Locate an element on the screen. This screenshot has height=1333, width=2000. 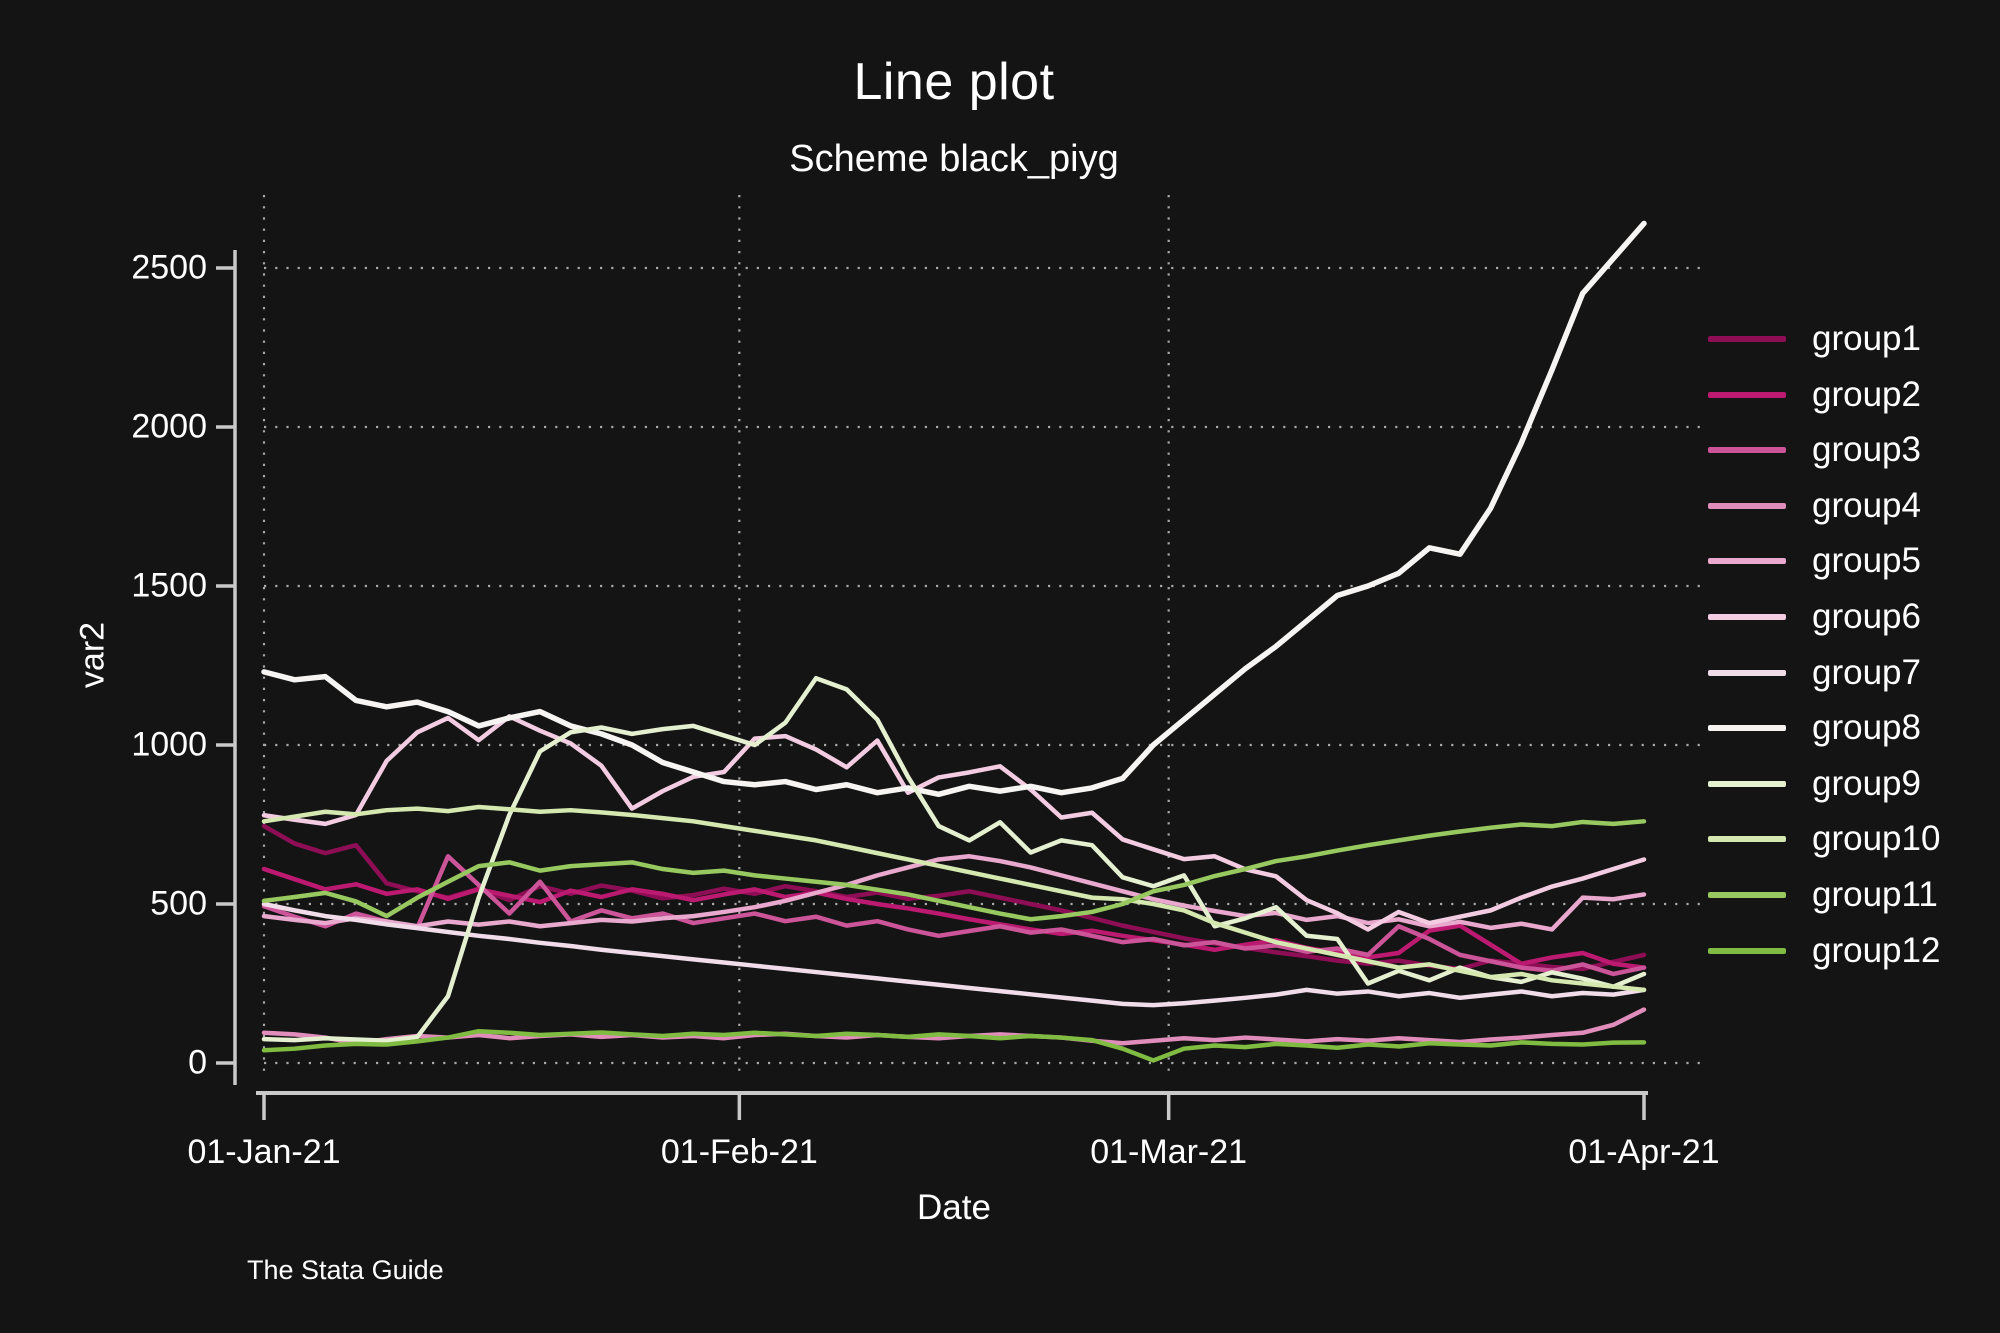
x-tick-label: 01-Mar-21 is located at coordinates (1169, 1152).